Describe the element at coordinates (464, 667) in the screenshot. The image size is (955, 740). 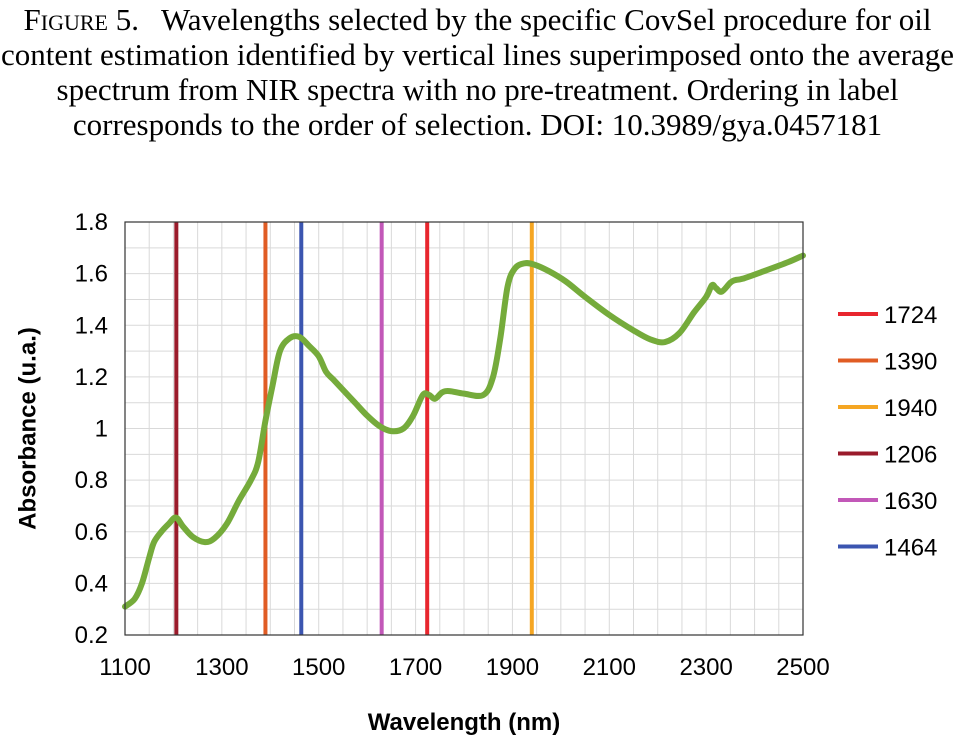
I see `x-axis-ticks: 1100 1300 1500 1700 1900 2100 2300 2500` at that location.